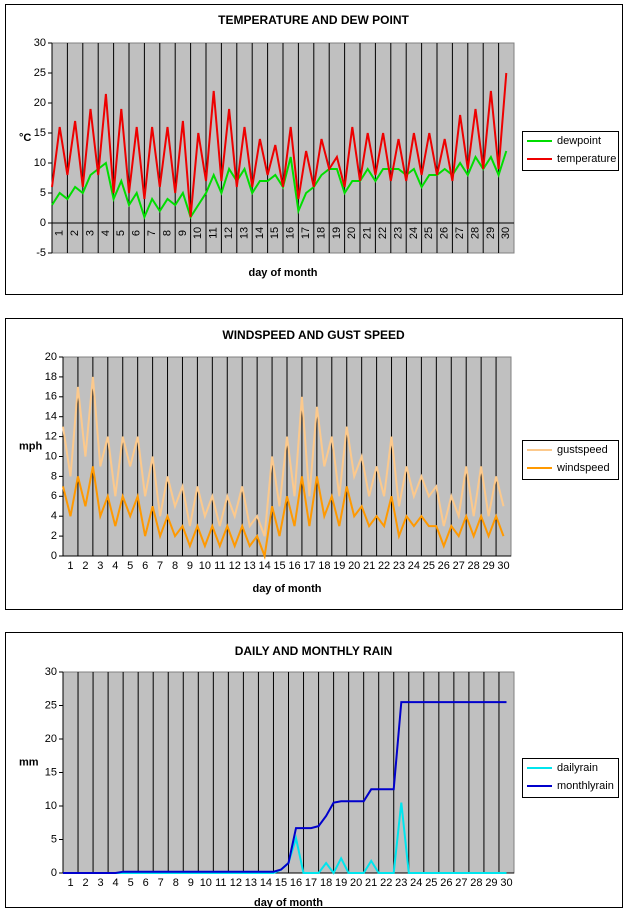  I want to click on y-tick-label: 6, so click(54, 496).